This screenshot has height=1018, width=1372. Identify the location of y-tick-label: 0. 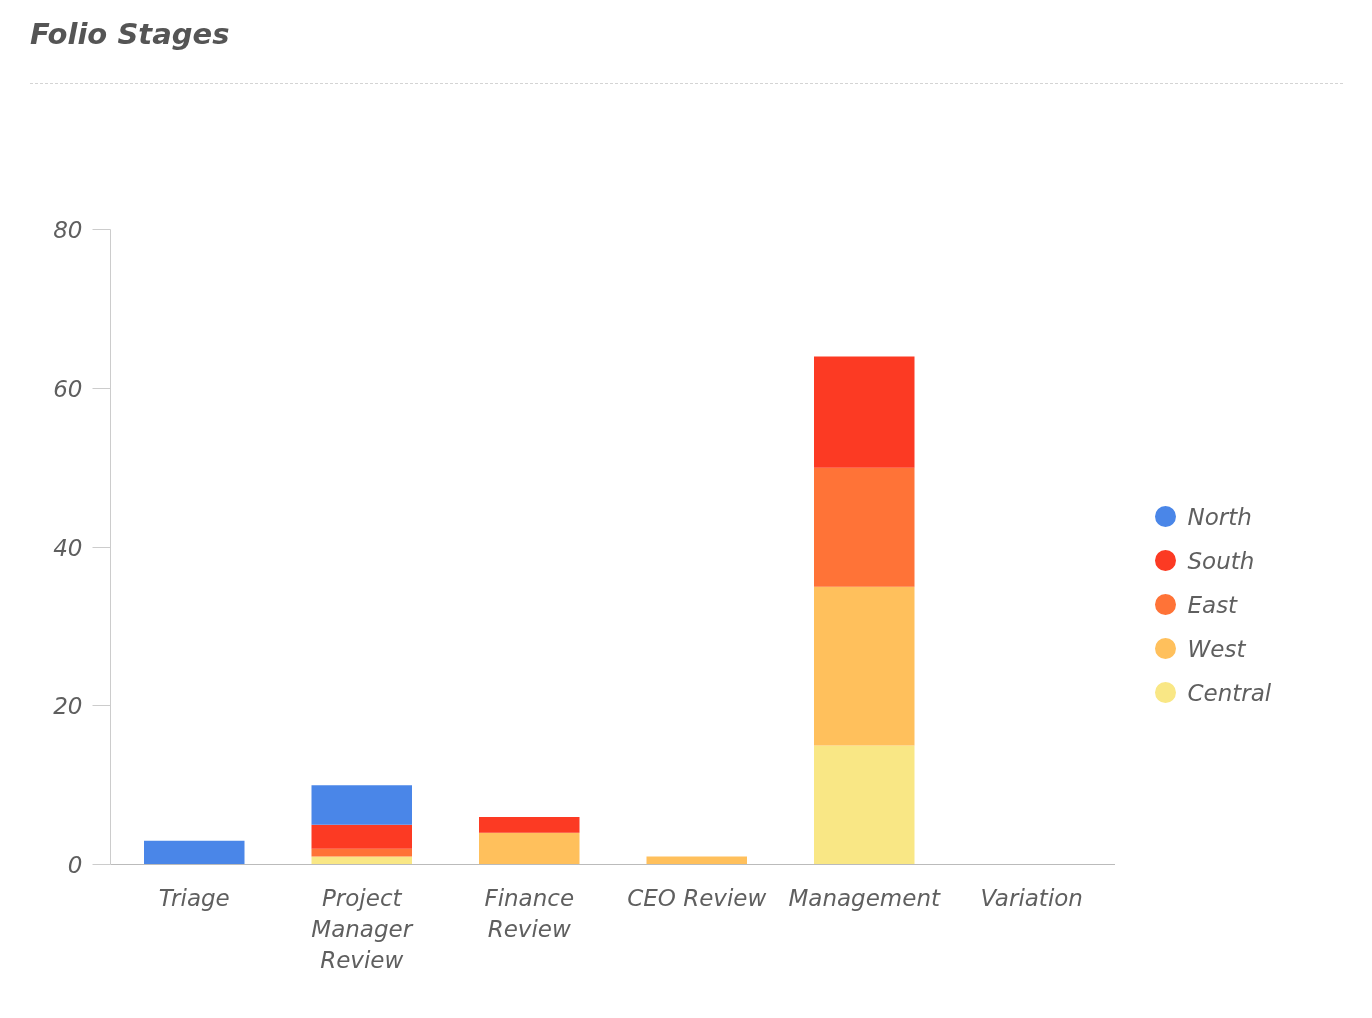
(75, 865).